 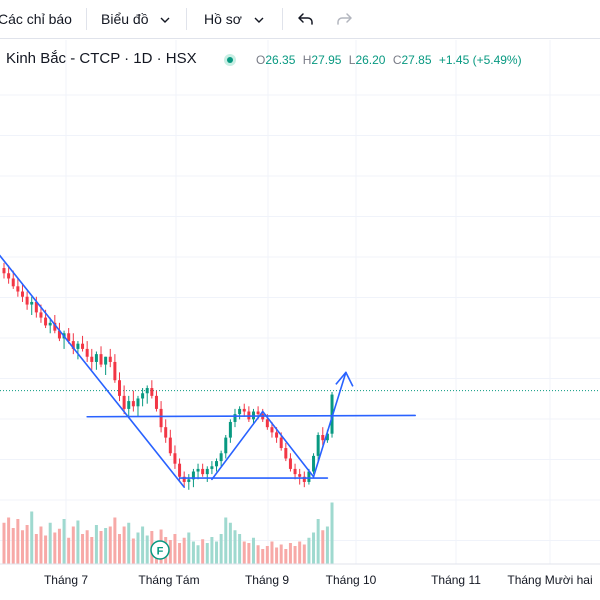 I want to click on redo-icon, so click(x=344, y=19).